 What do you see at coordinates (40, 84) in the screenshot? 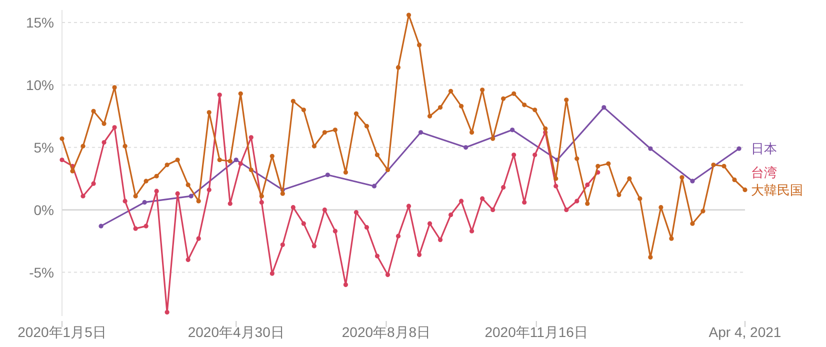
I see `y-tick-label: 10%` at bounding box center [40, 84].